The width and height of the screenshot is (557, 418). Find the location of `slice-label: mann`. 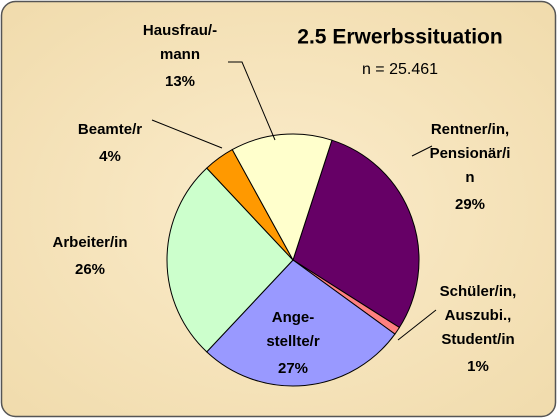

slice-label: mann is located at coordinates (180, 54).